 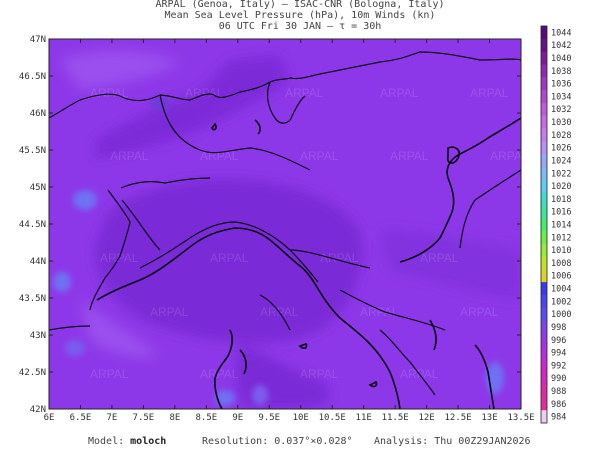 I want to click on colorbar-label: 1026, so click(x=561, y=149).